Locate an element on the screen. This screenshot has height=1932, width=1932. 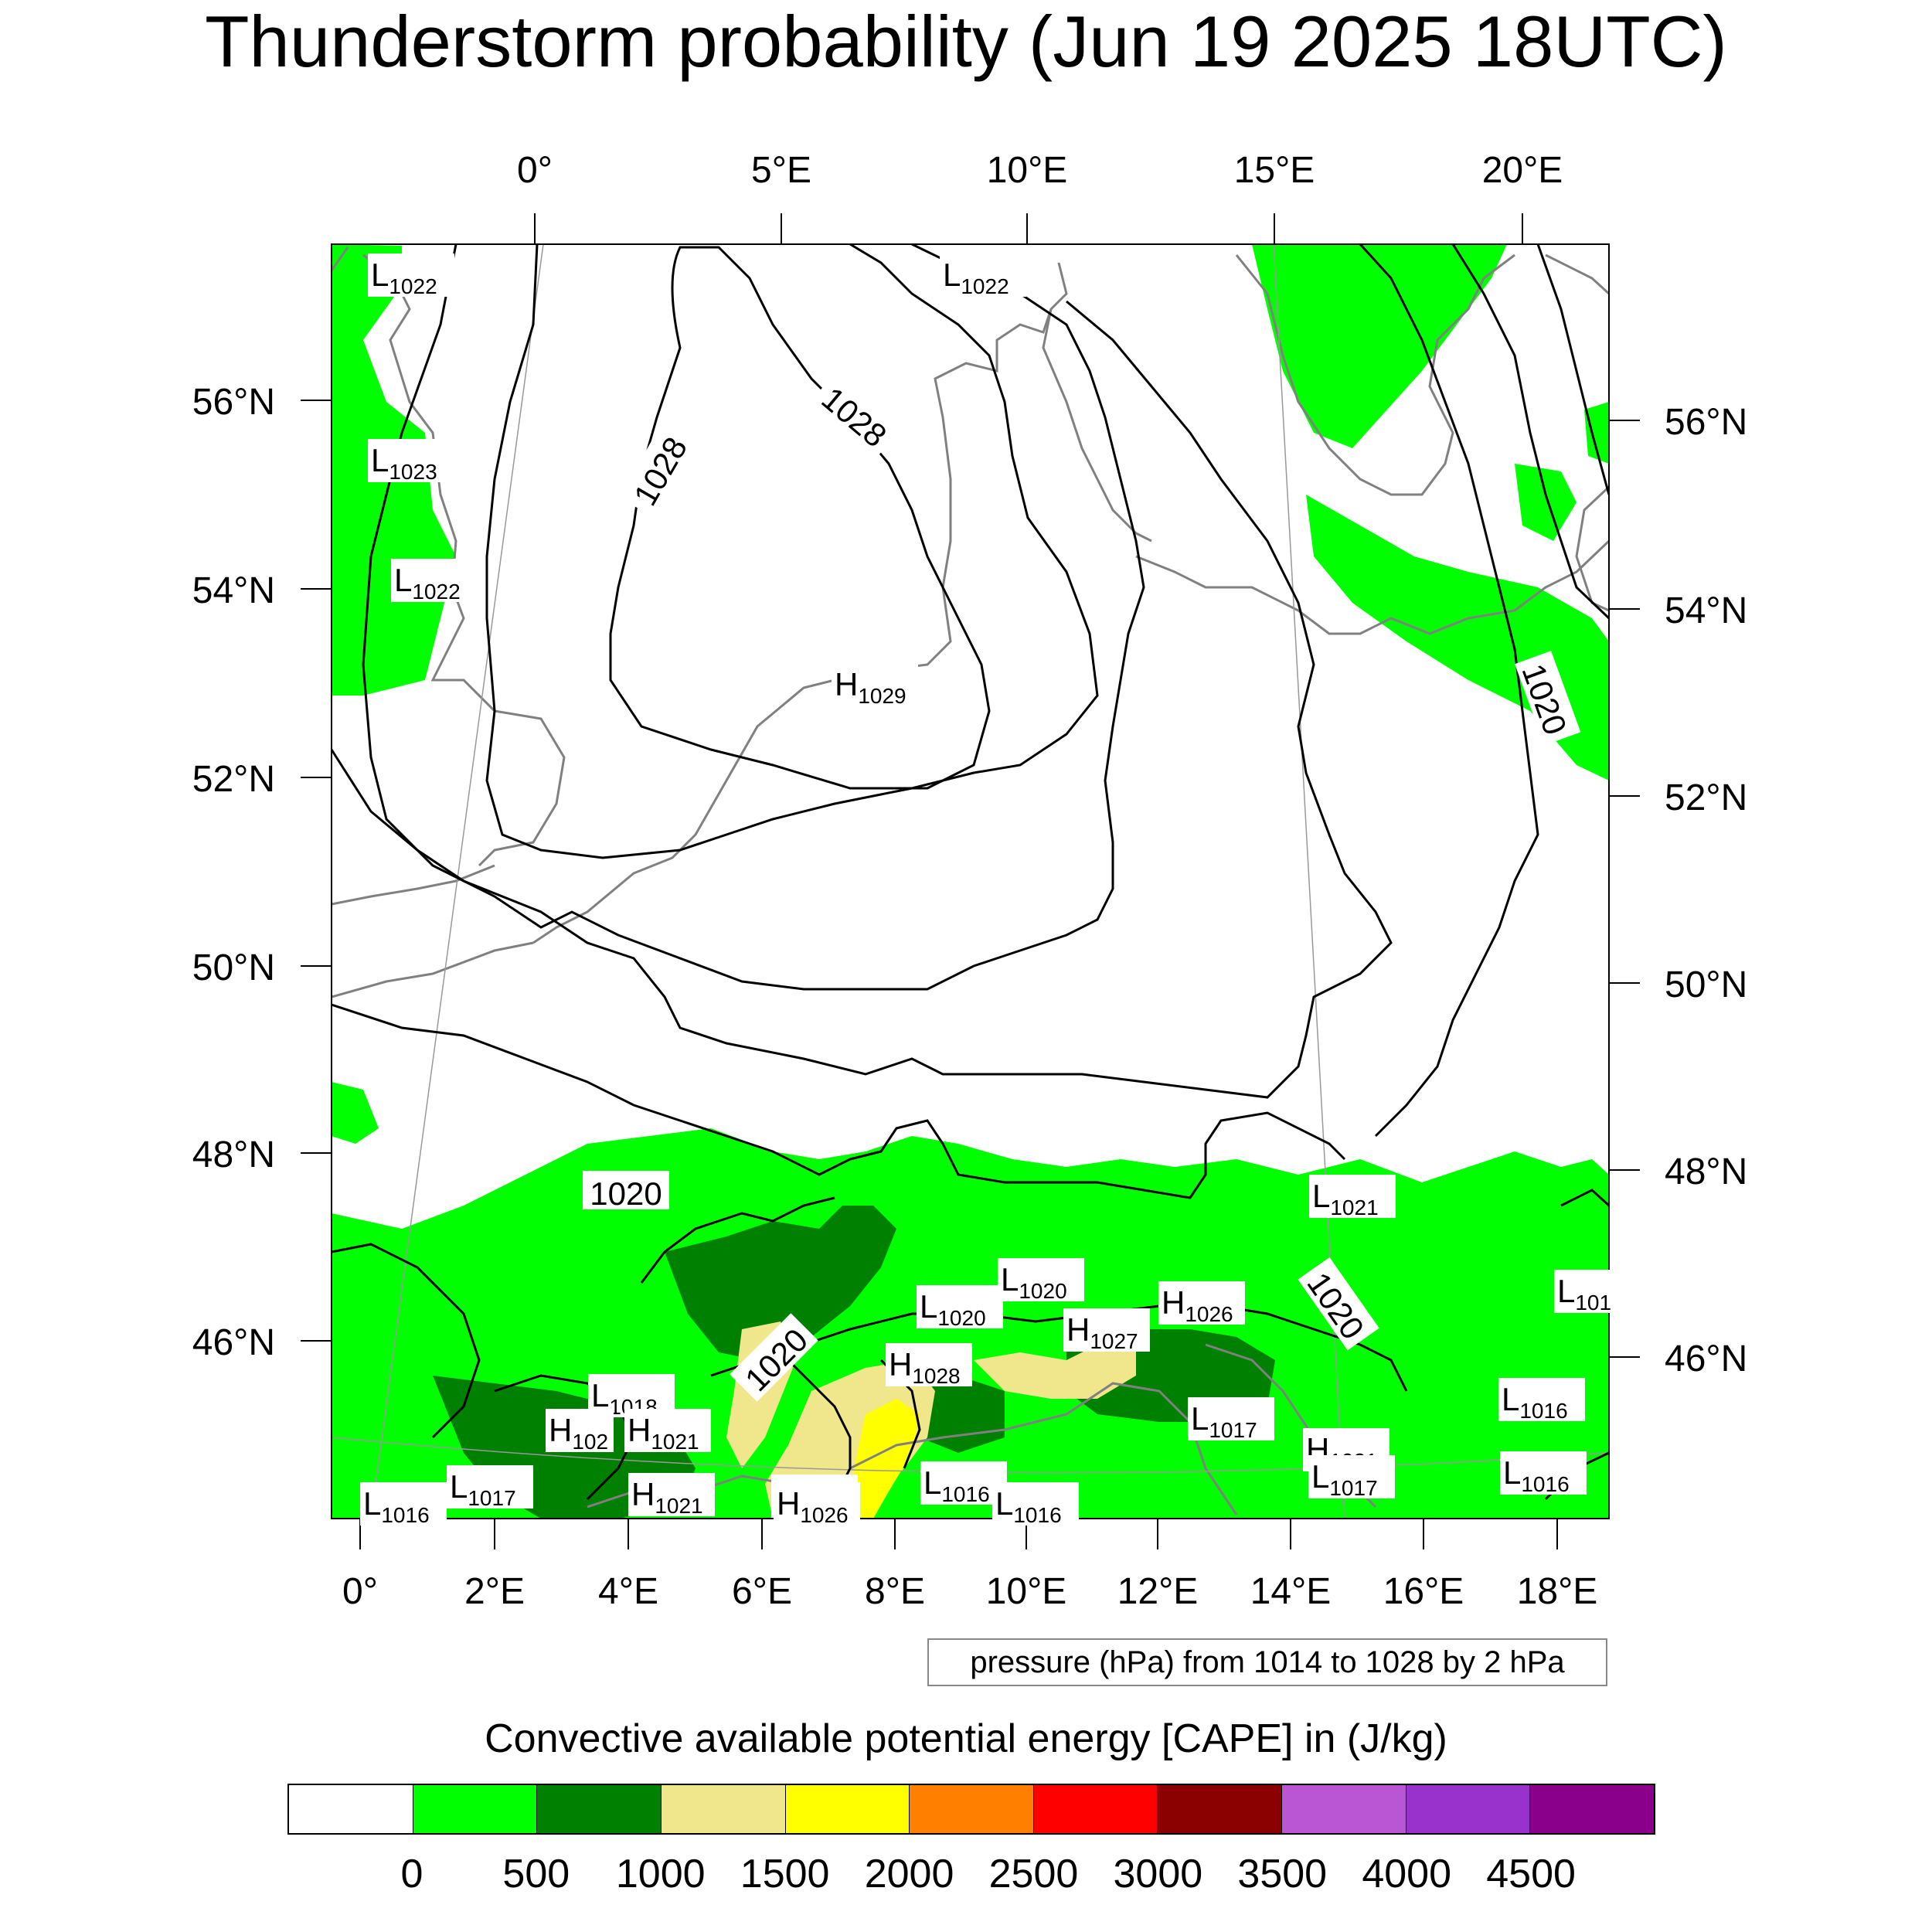
colorbar-label: 2000 is located at coordinates (909, 1874).